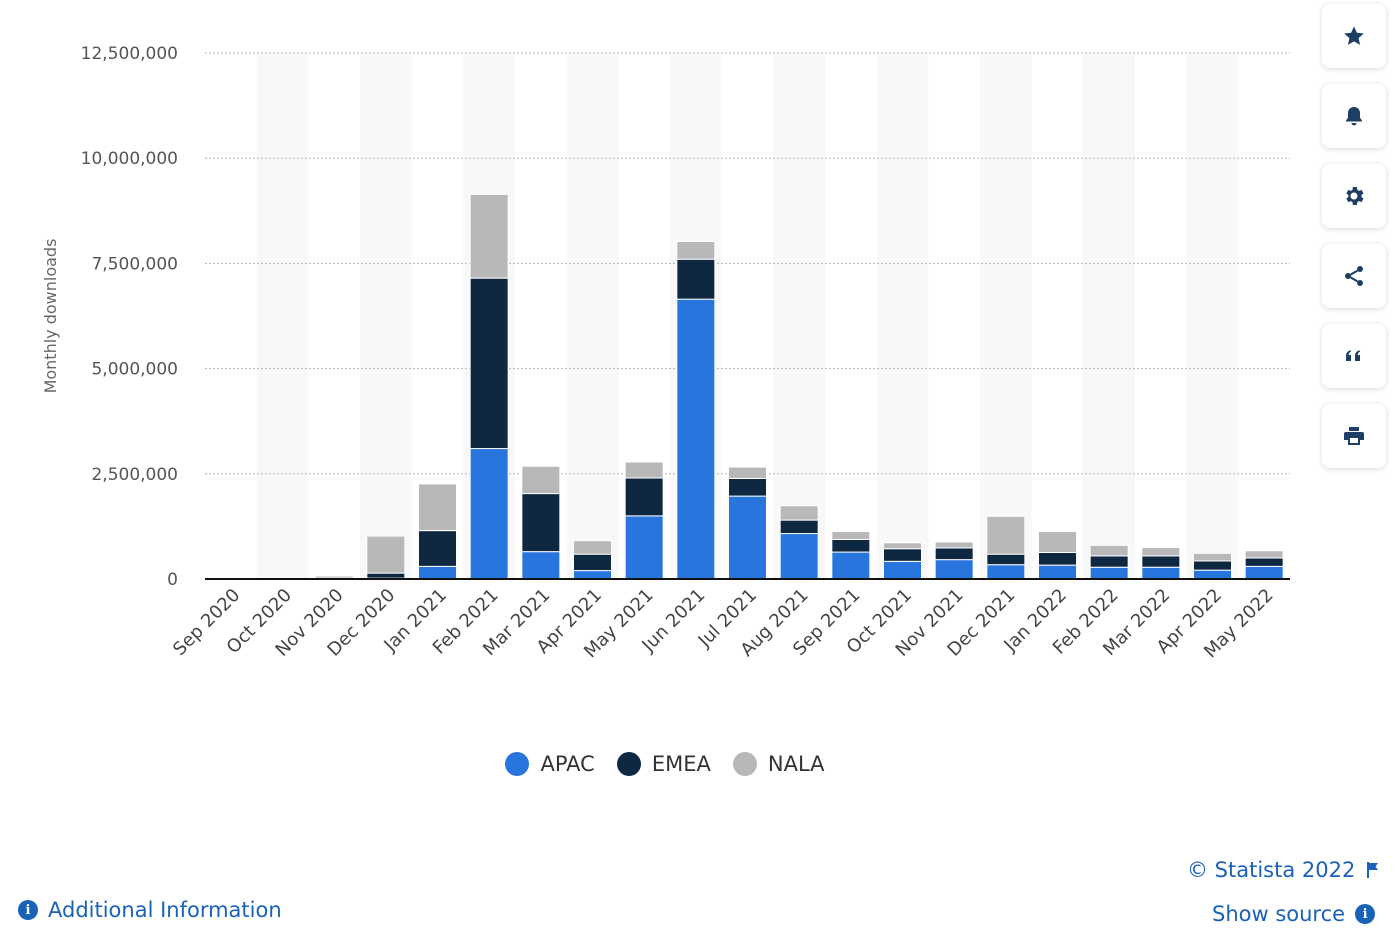 This screenshot has width=1400, height=952. Describe the element at coordinates (851, 535) in the screenshot. I see `bar-nala: Sep 2021 NALA: 190,000` at that location.